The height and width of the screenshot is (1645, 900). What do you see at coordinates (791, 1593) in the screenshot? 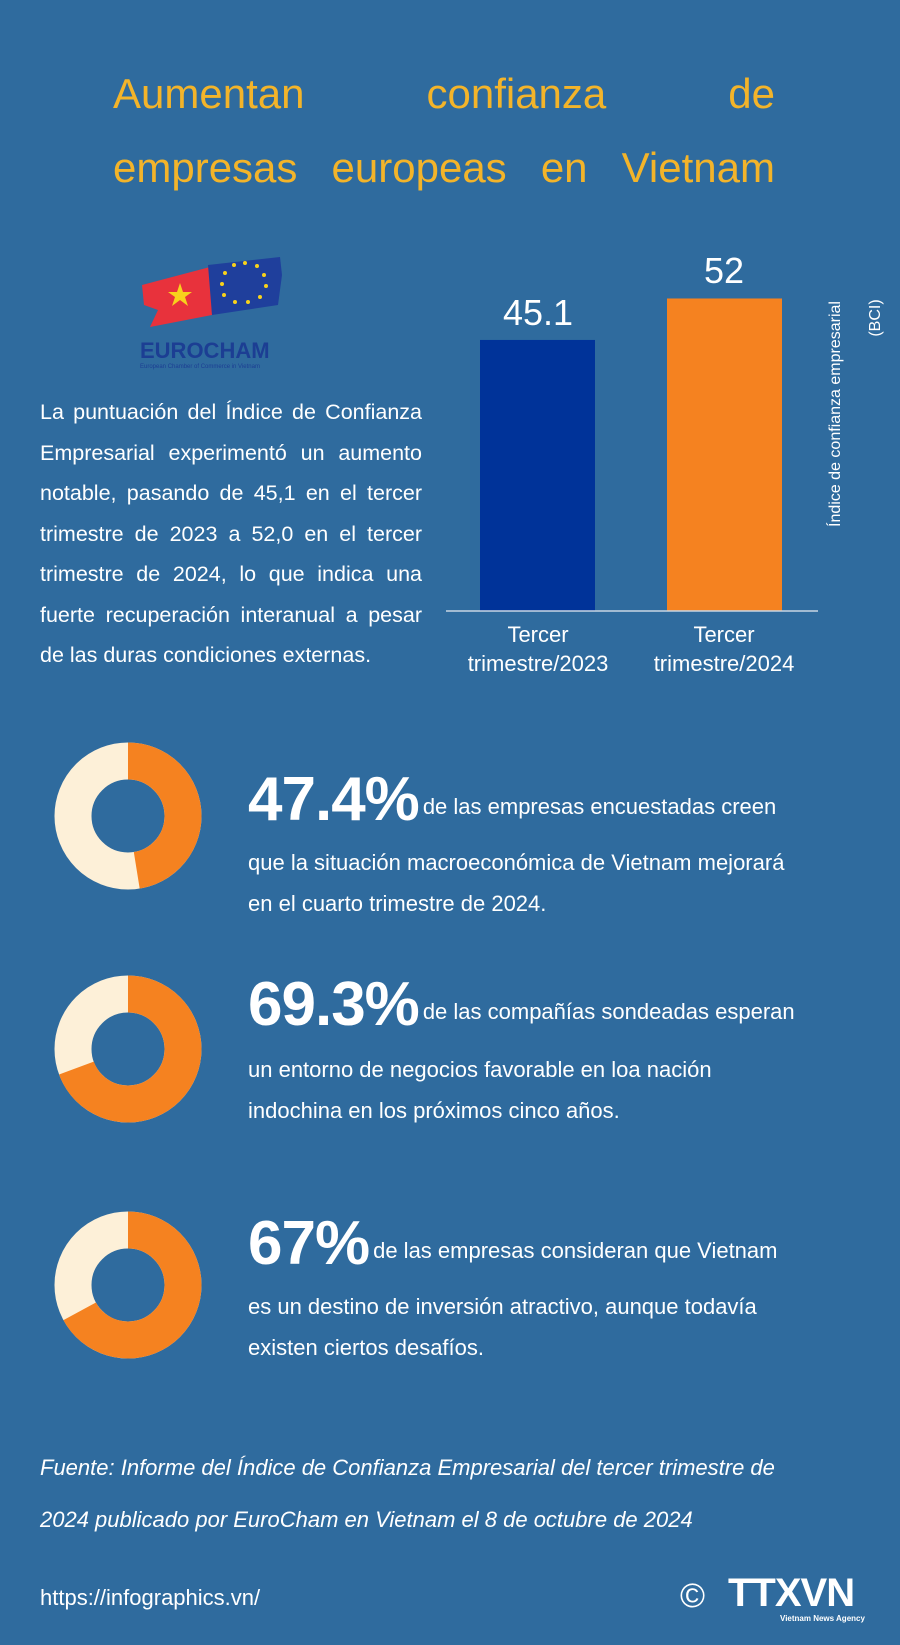
I see `ttxvn-logo: TTXVN` at bounding box center [791, 1593].